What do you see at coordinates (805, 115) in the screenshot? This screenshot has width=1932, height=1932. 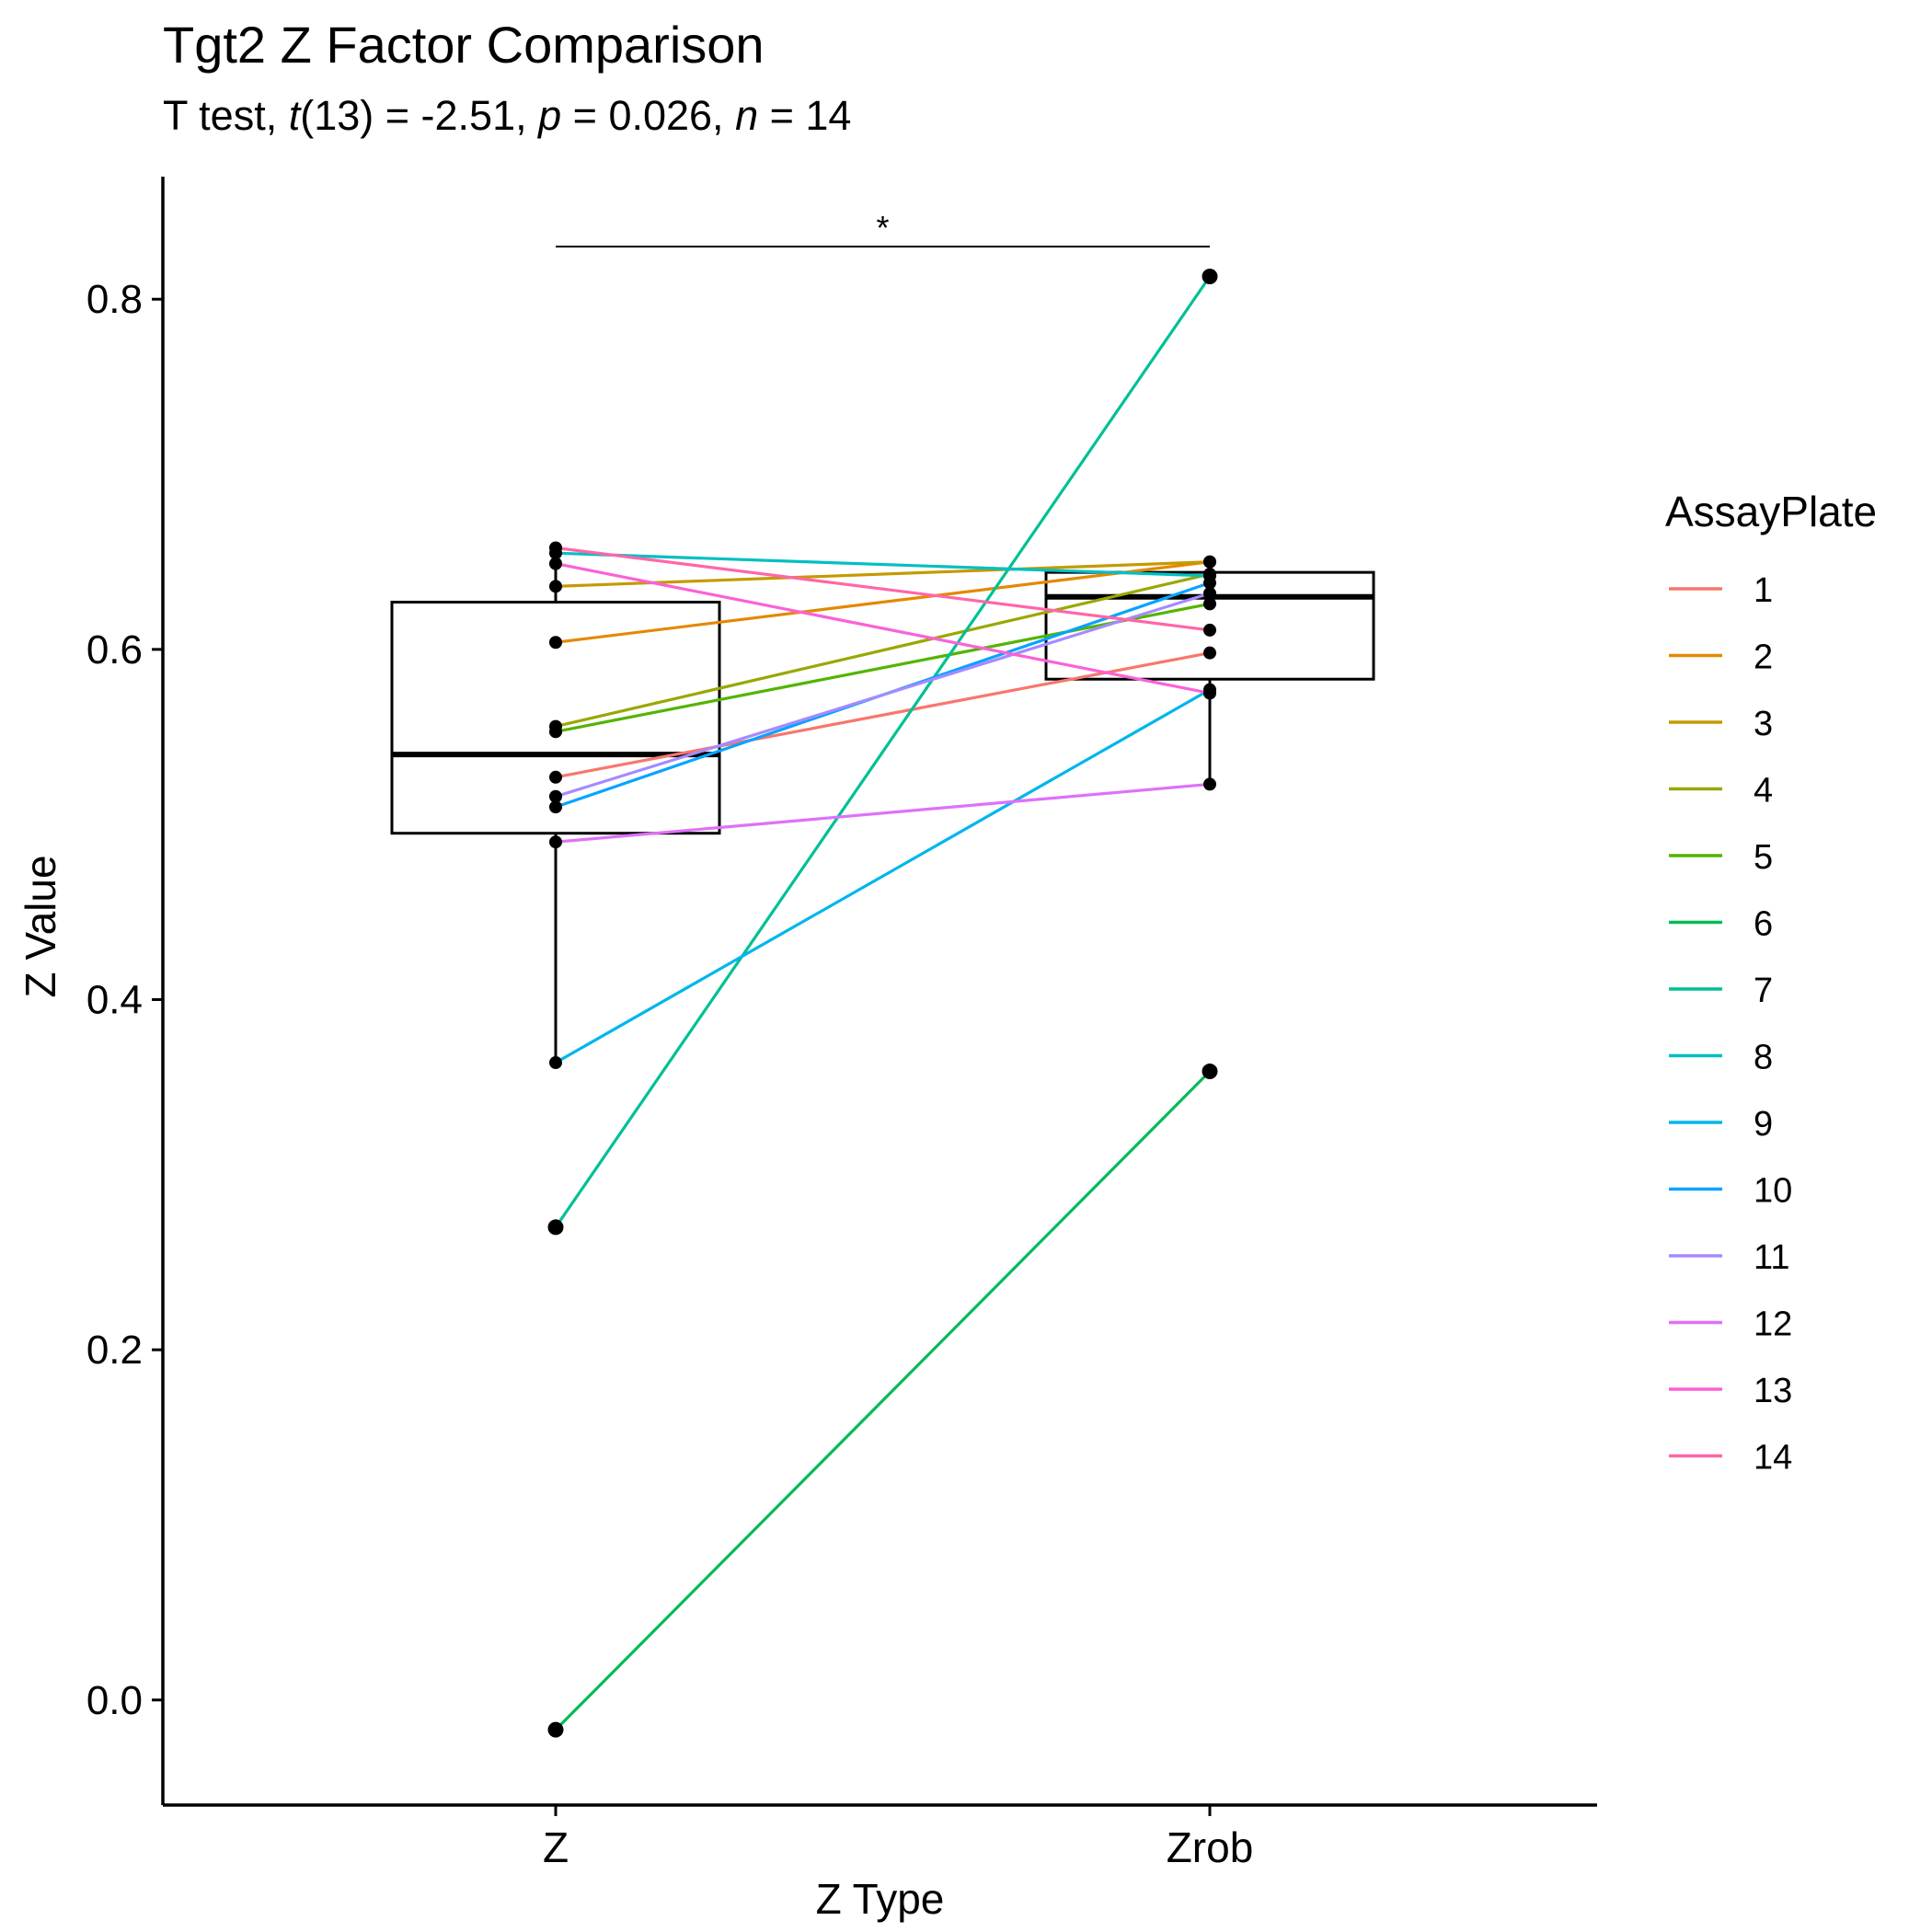 I see `subtitle-n-value: = 14` at bounding box center [805, 115].